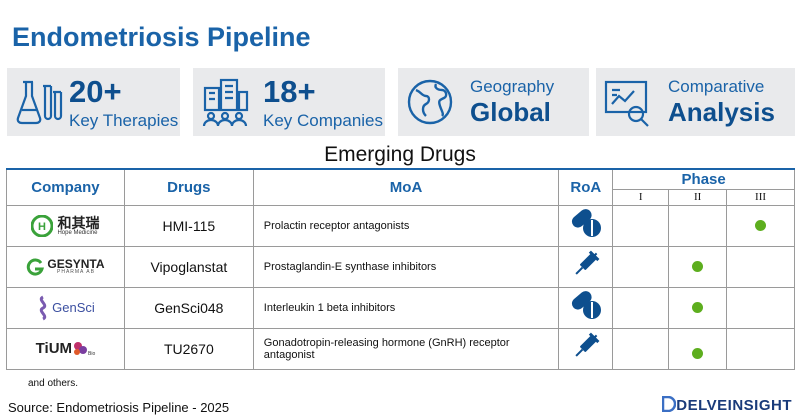  I want to click on header-phase-3: III, so click(760, 197).